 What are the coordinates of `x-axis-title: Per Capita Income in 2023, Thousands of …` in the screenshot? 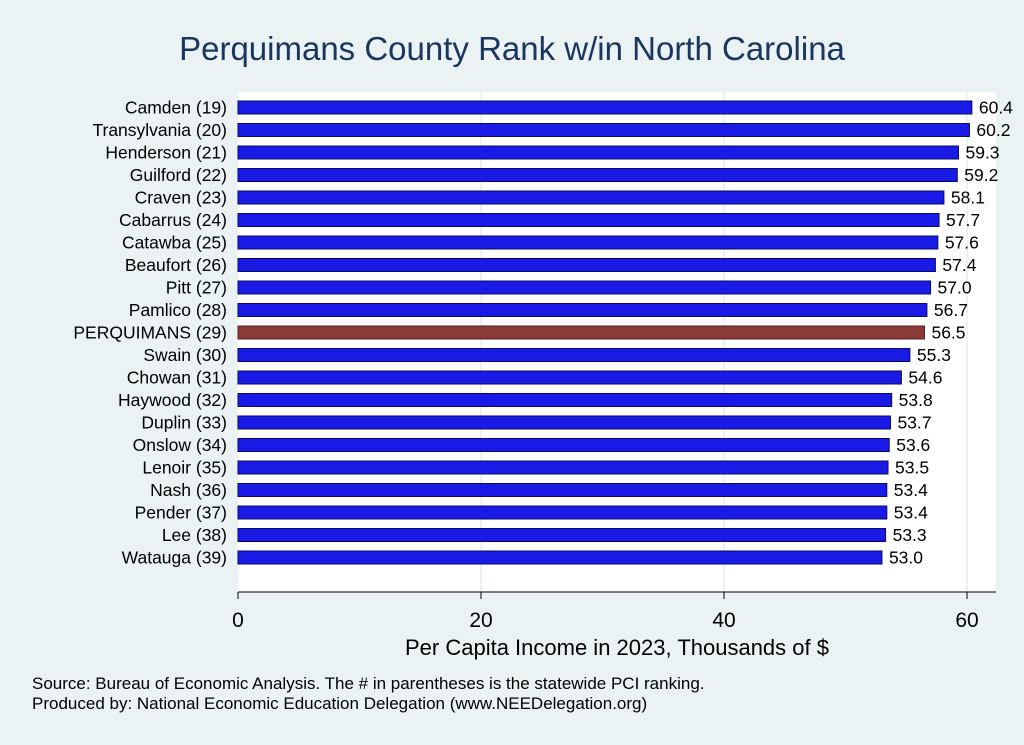 It's located at (617, 647).